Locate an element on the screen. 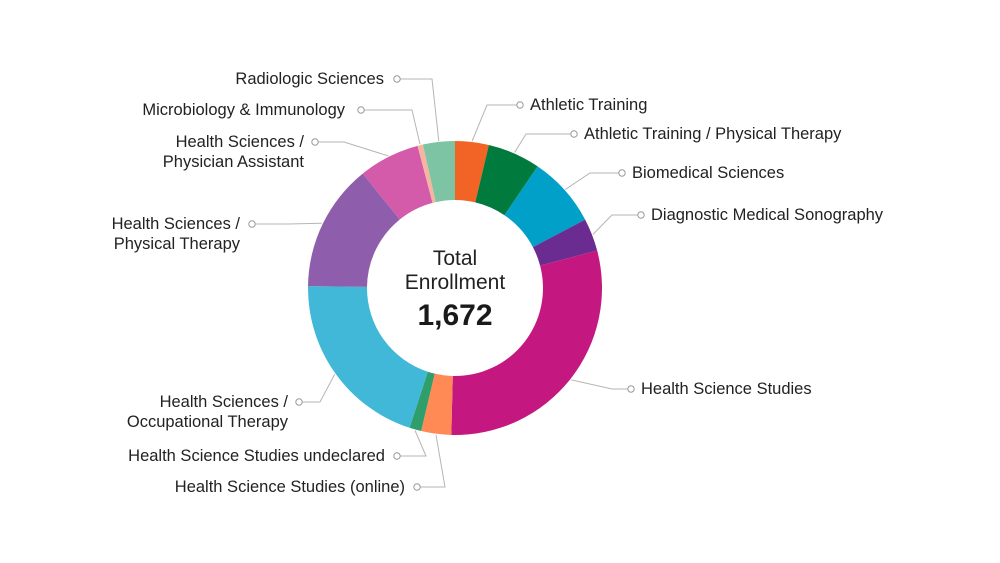 The height and width of the screenshot is (563, 1000). slice-health-science-studies-online is located at coordinates (437, 404).